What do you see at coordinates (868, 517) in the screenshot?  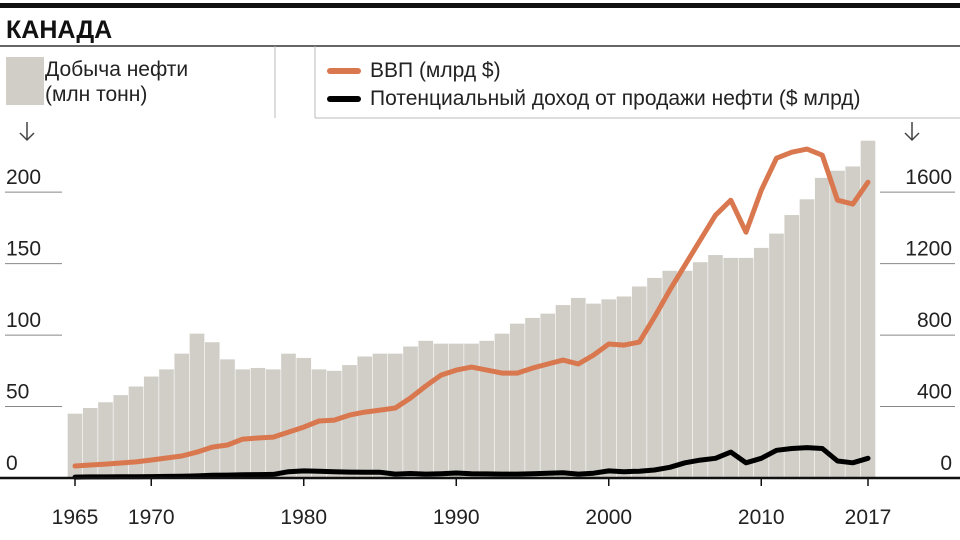 I see `x-tick-label: 2017` at bounding box center [868, 517].